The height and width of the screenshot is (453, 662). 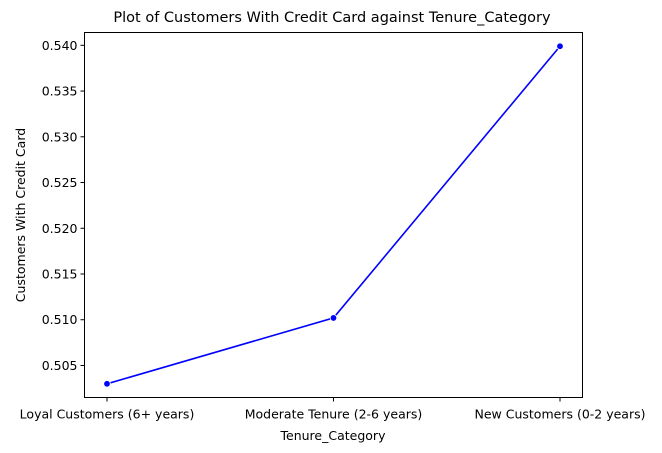 What do you see at coordinates (60, 228) in the screenshot?
I see `y-tick-label: 0.520` at bounding box center [60, 228].